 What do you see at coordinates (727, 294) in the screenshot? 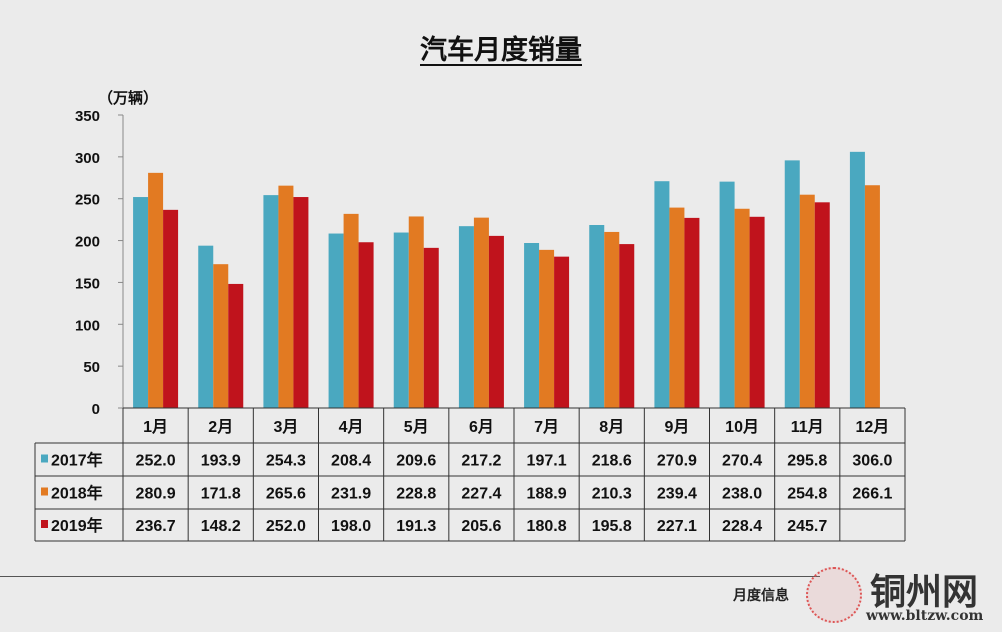
I see `bar-2017年-10月` at bounding box center [727, 294].